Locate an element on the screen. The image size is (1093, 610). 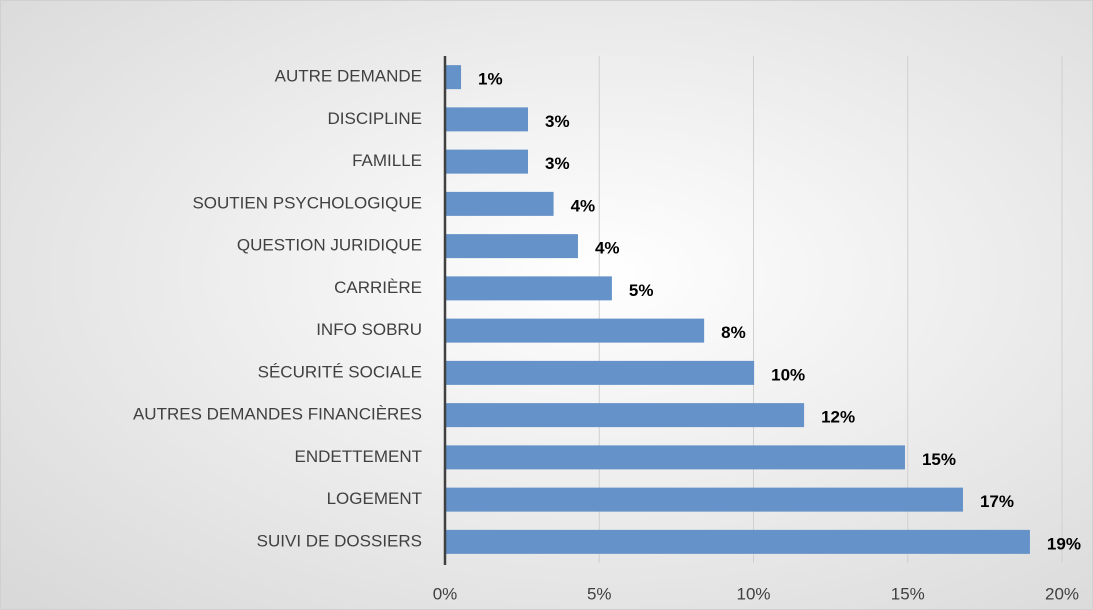
y-tick-label: DISCIPLINE is located at coordinates (375, 118).